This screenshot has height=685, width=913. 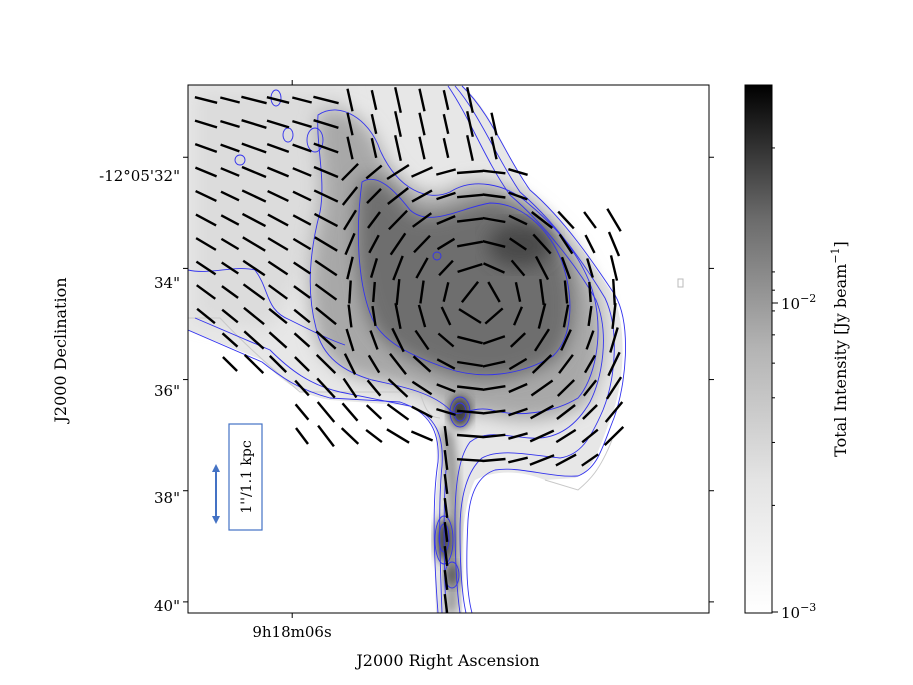 What do you see at coordinates (216, 468) in the screenshot?
I see `scale-bar-arrowhead-top` at bounding box center [216, 468].